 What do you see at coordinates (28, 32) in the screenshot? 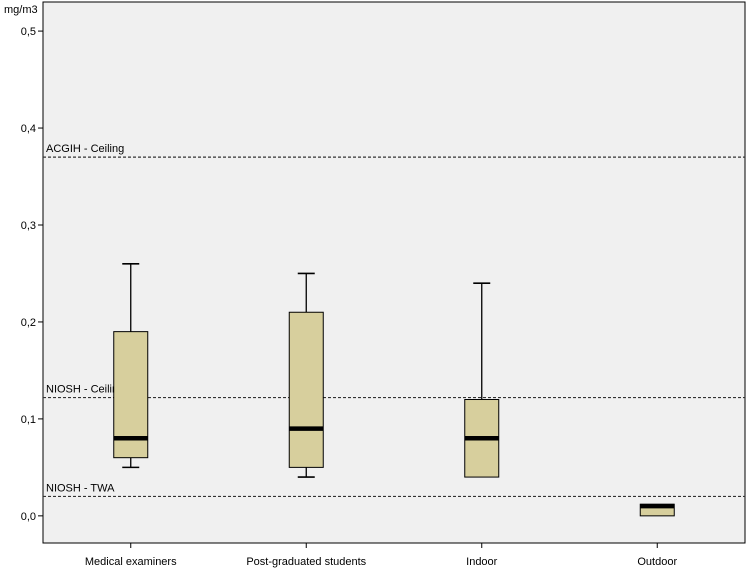
I see `y-tick-label-0: 0,5` at bounding box center [28, 32].